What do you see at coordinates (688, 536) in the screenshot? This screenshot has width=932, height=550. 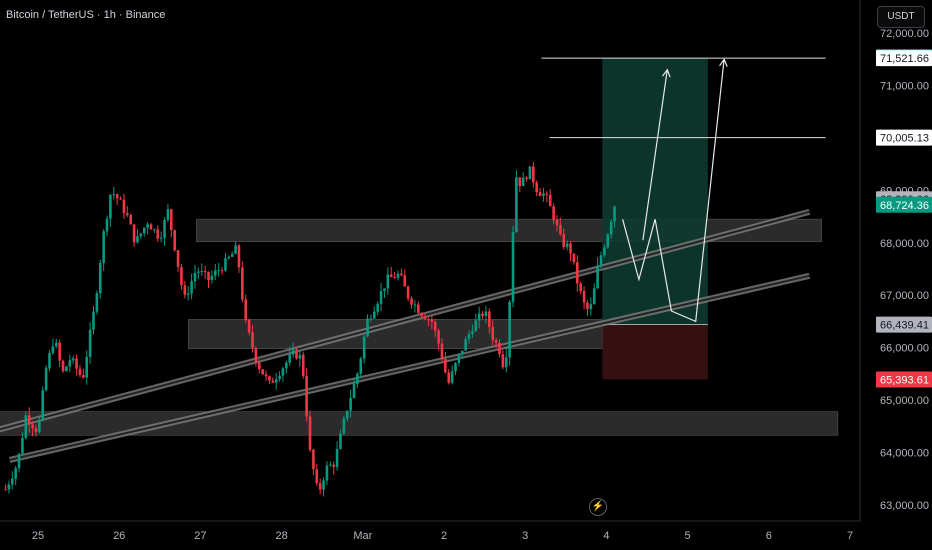 I see `time-tick-label: 5` at bounding box center [688, 536].